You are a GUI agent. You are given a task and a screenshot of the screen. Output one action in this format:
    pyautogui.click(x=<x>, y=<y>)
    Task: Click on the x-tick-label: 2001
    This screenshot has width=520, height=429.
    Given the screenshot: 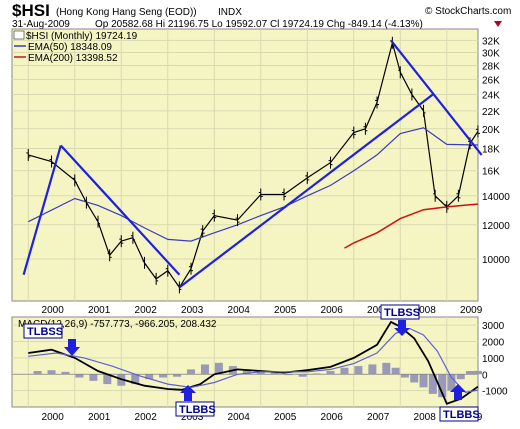 What is the action you would take?
    pyautogui.click(x=99, y=310)
    